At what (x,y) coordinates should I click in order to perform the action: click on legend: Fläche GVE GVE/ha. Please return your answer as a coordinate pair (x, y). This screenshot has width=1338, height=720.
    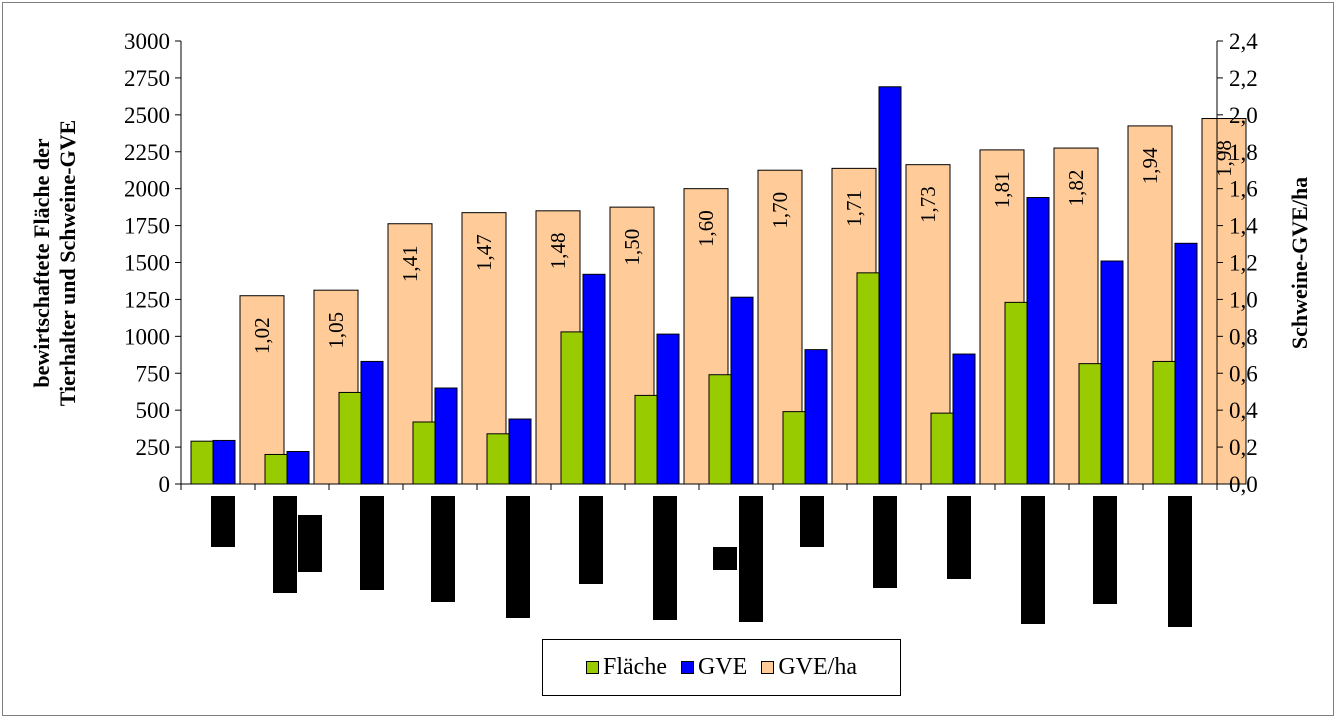
    Looking at the image, I should click on (721, 667).